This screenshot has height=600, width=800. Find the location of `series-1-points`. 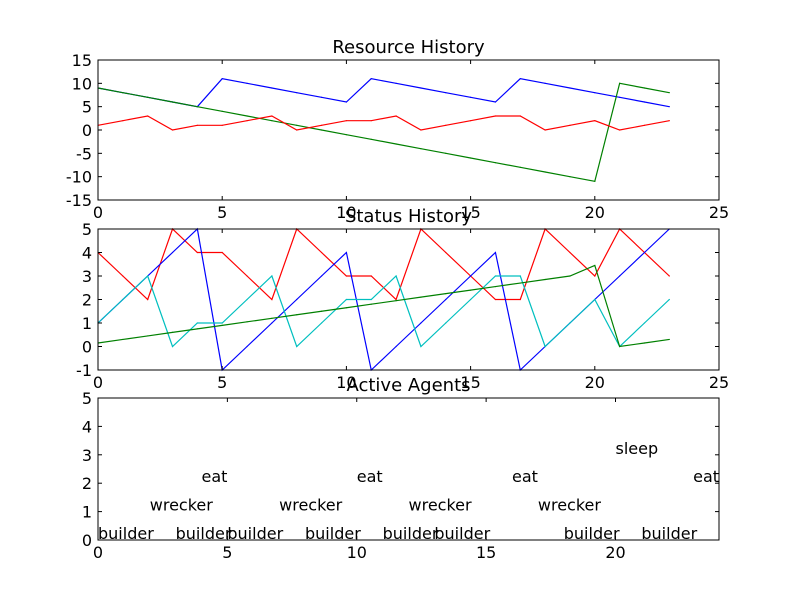

series-1-points is located at coordinates (383, 93).